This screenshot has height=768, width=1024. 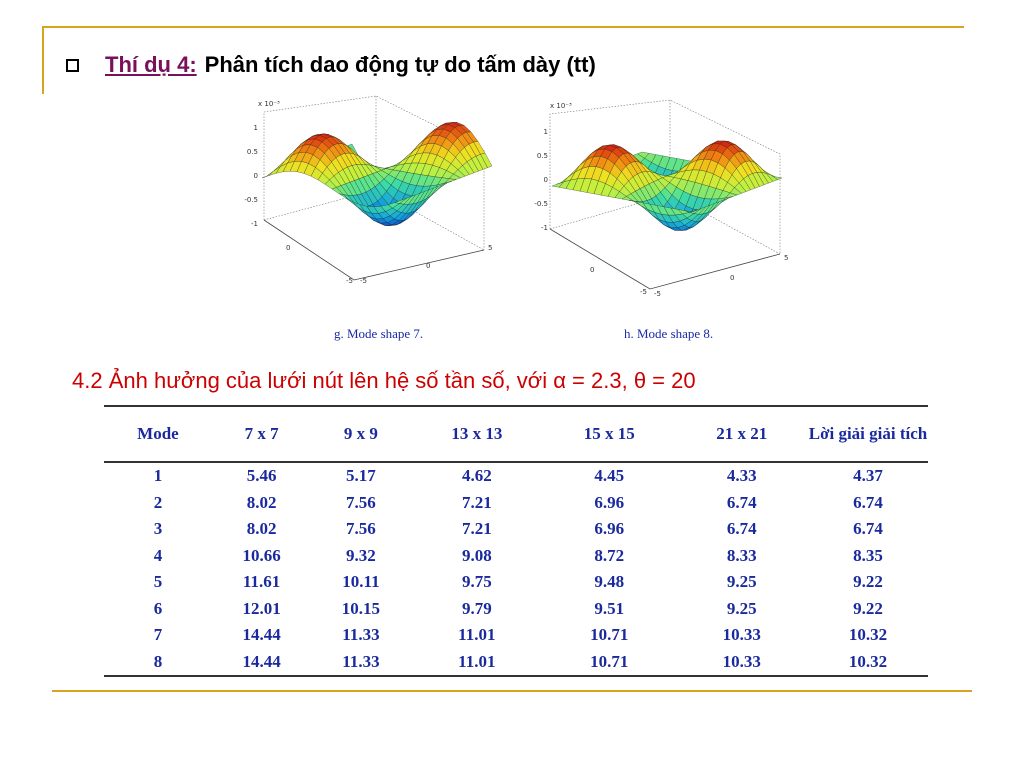 I want to click on z-tick-label: 1, so click(x=256, y=128).